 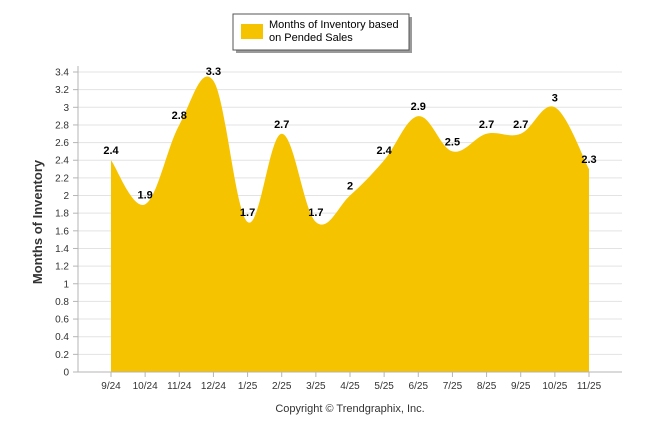 I want to click on y-tick-label: 0, so click(x=66, y=373).